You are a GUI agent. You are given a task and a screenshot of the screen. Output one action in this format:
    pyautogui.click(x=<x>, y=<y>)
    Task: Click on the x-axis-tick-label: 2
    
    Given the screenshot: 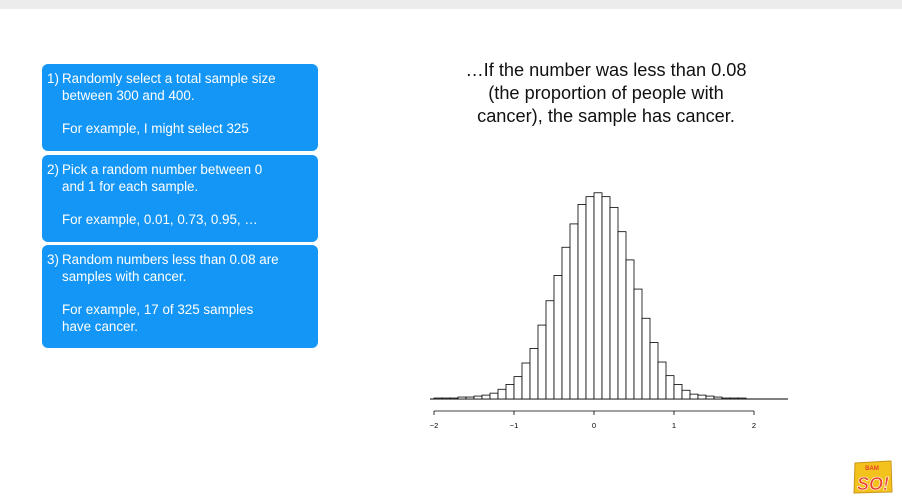 What is the action you would take?
    pyautogui.click(x=754, y=425)
    